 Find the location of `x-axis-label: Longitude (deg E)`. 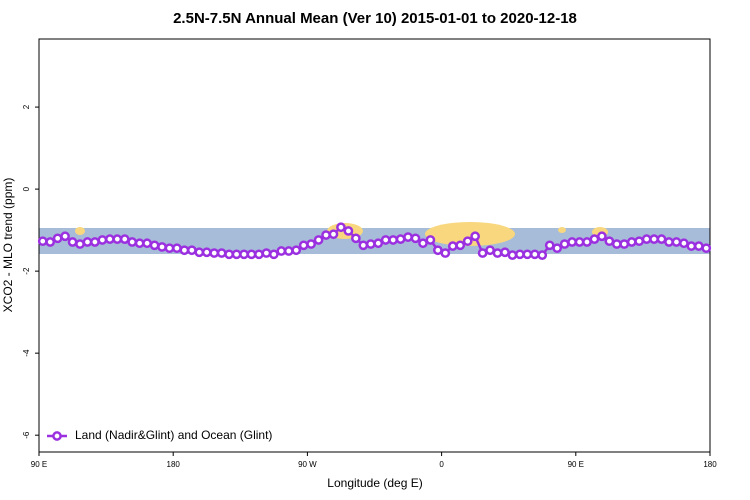

x-axis-label: Longitude (deg E) is located at coordinates (374, 483).